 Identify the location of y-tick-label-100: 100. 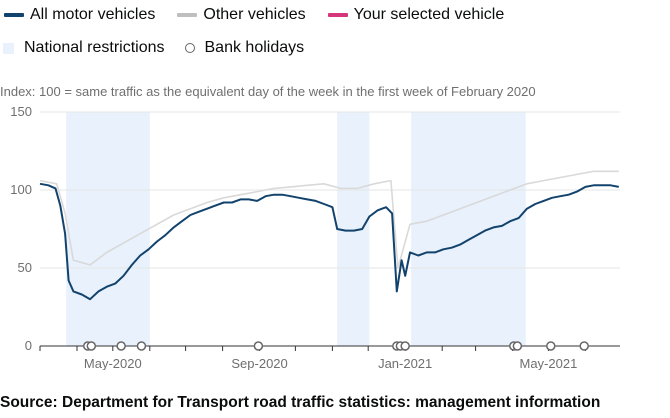
(21, 189).